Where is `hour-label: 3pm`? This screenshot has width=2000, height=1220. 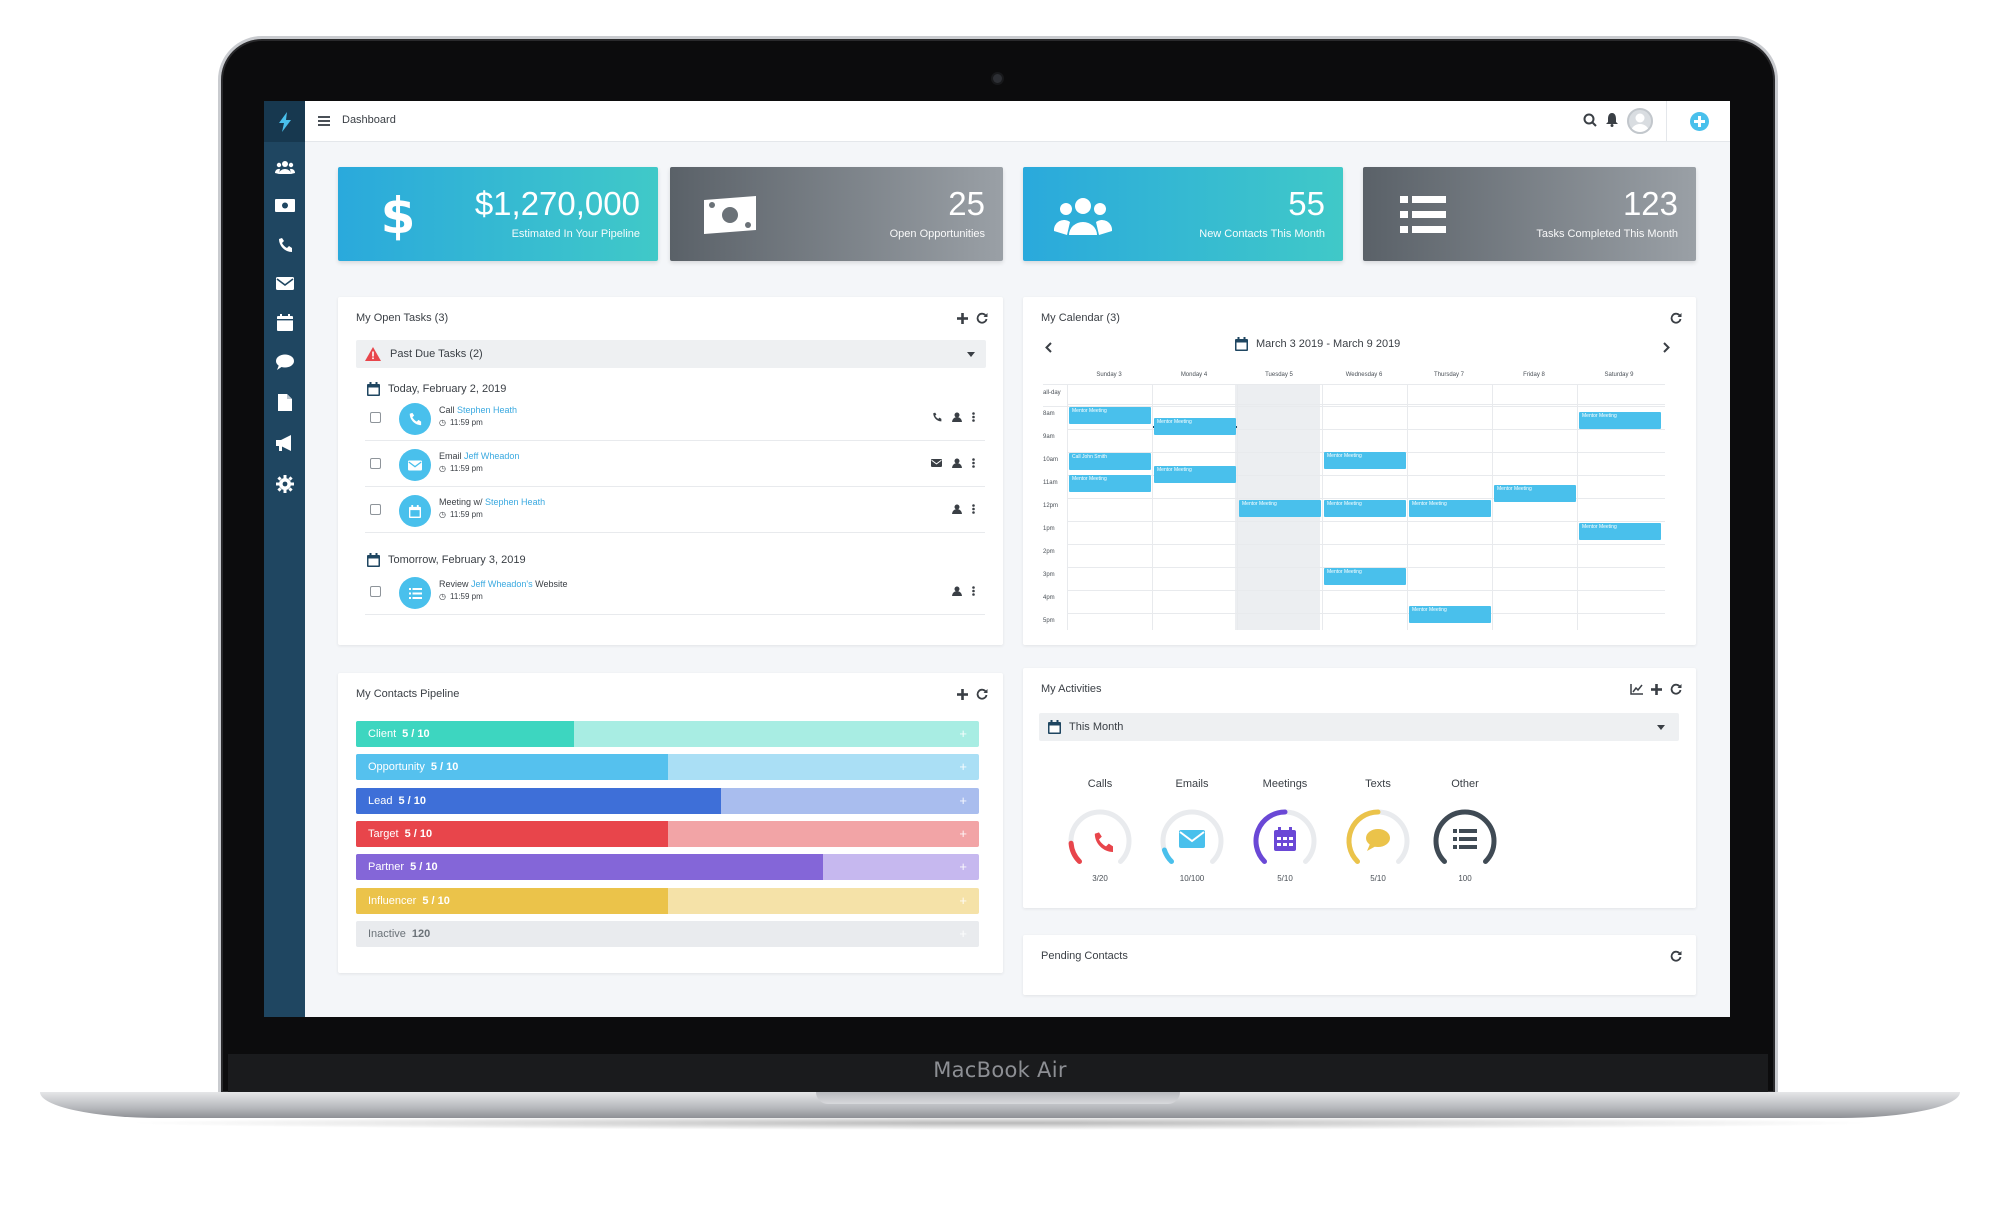
hour-label: 3pm is located at coordinates (1049, 575).